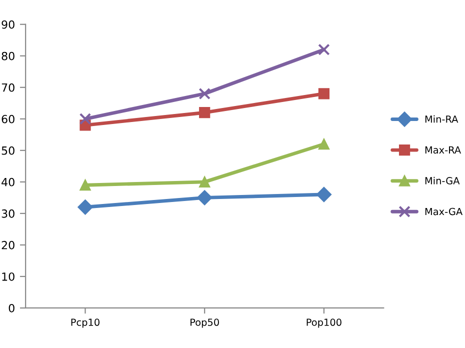 This screenshot has width=465, height=348. What do you see at coordinates (8, 56) in the screenshot?
I see `y-tick-label: 80` at bounding box center [8, 56].